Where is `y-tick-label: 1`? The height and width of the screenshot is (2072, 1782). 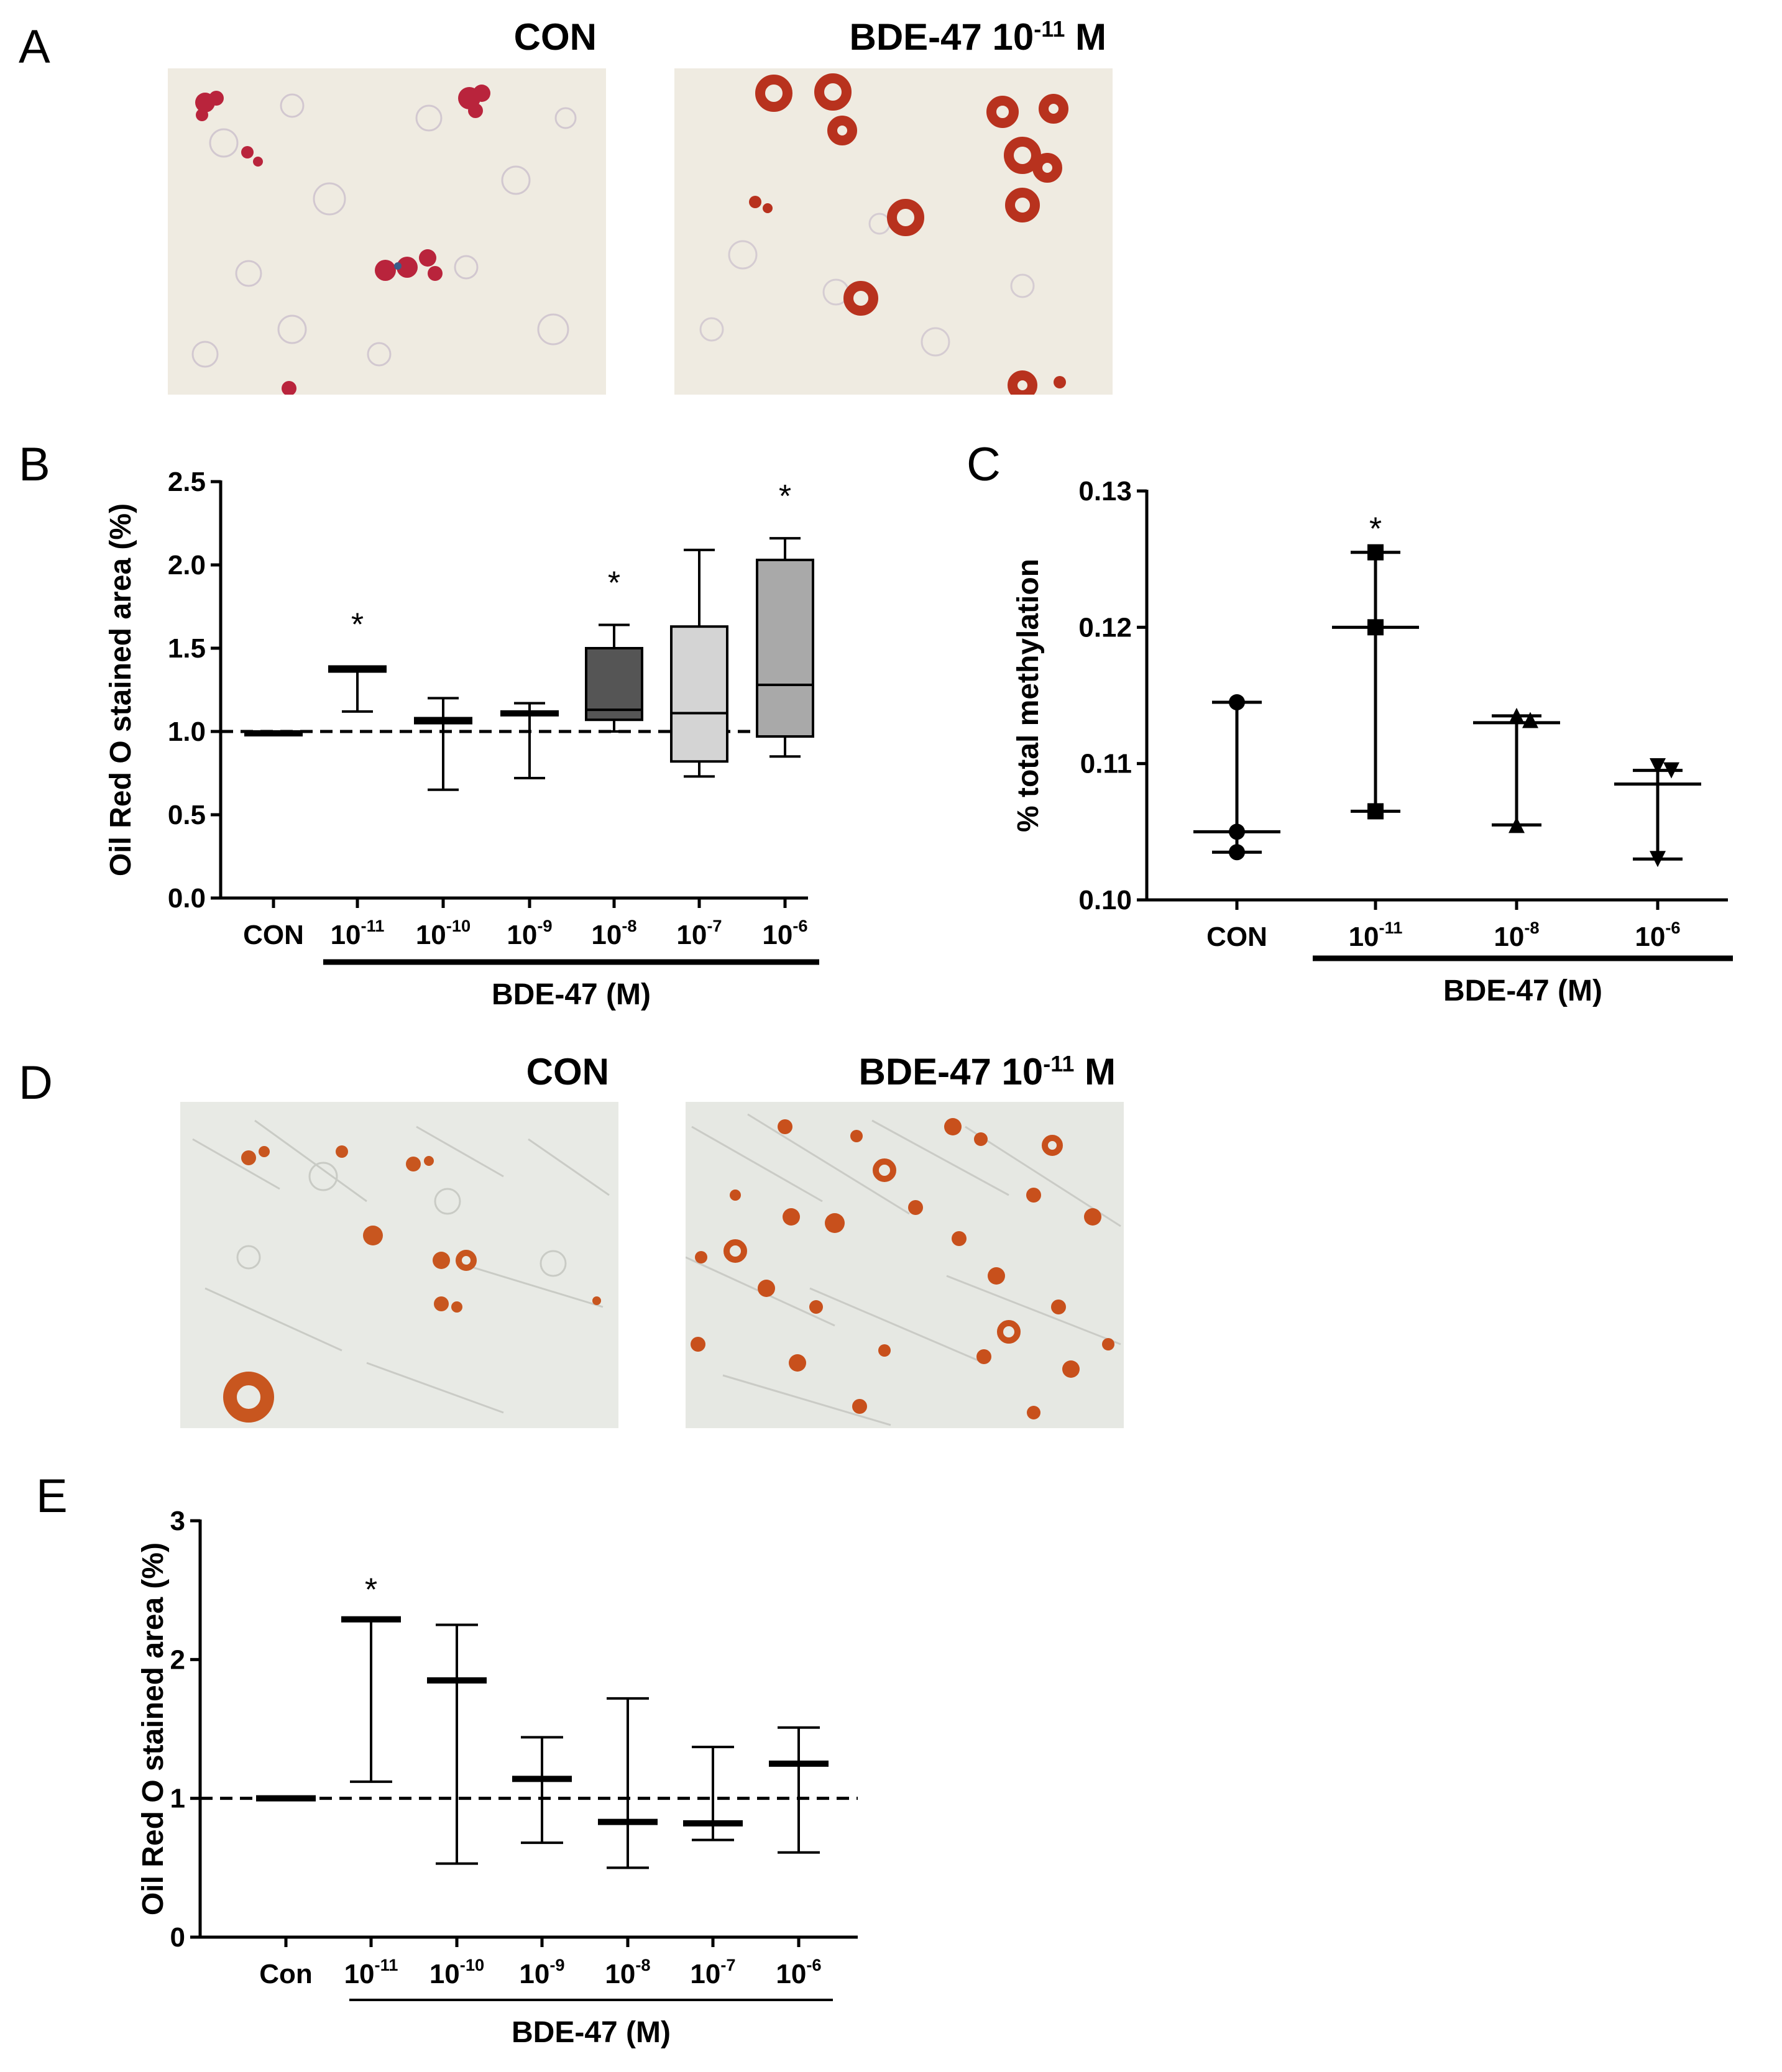
y-tick-label: 1 is located at coordinates (177, 1799).